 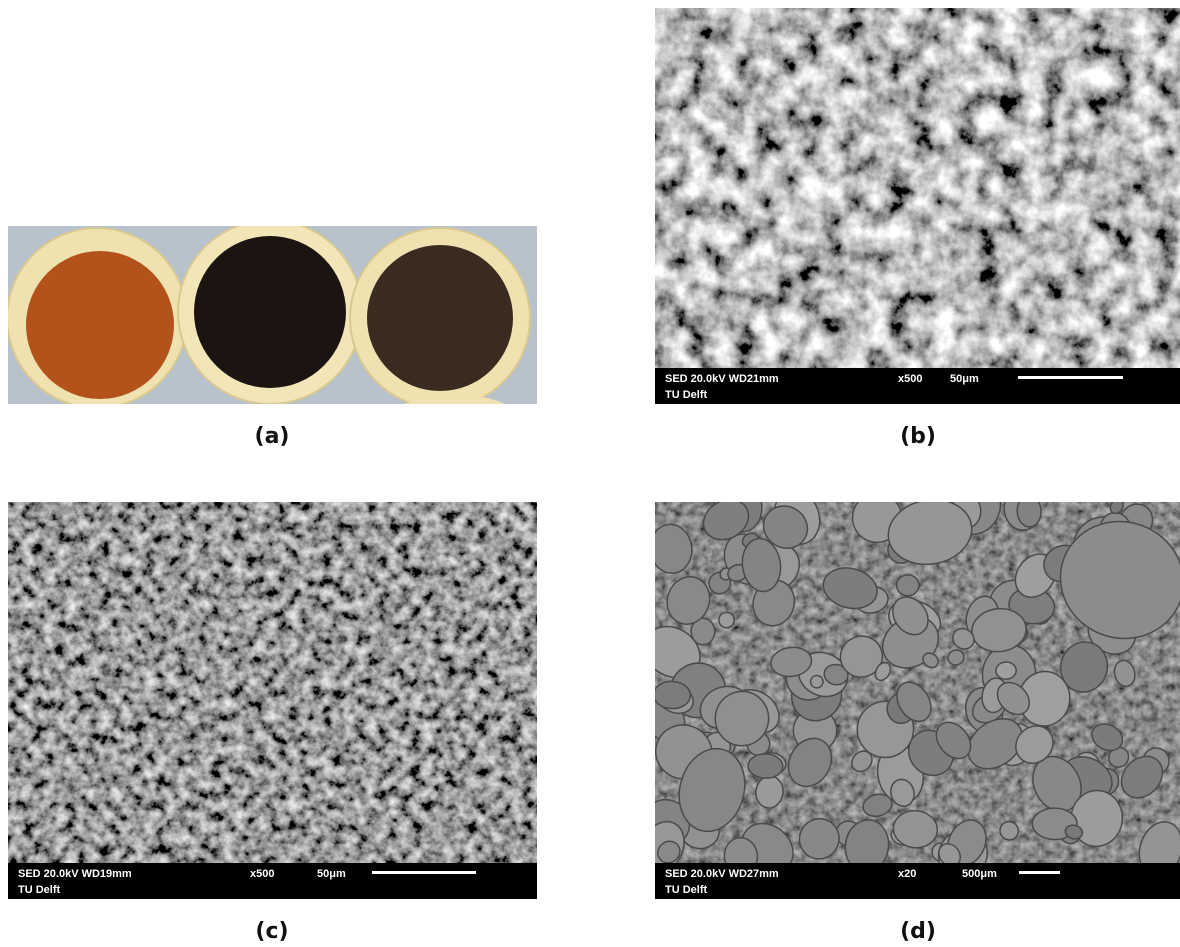 What do you see at coordinates (272, 315) in the screenshot?
I see `photo-a` at bounding box center [272, 315].